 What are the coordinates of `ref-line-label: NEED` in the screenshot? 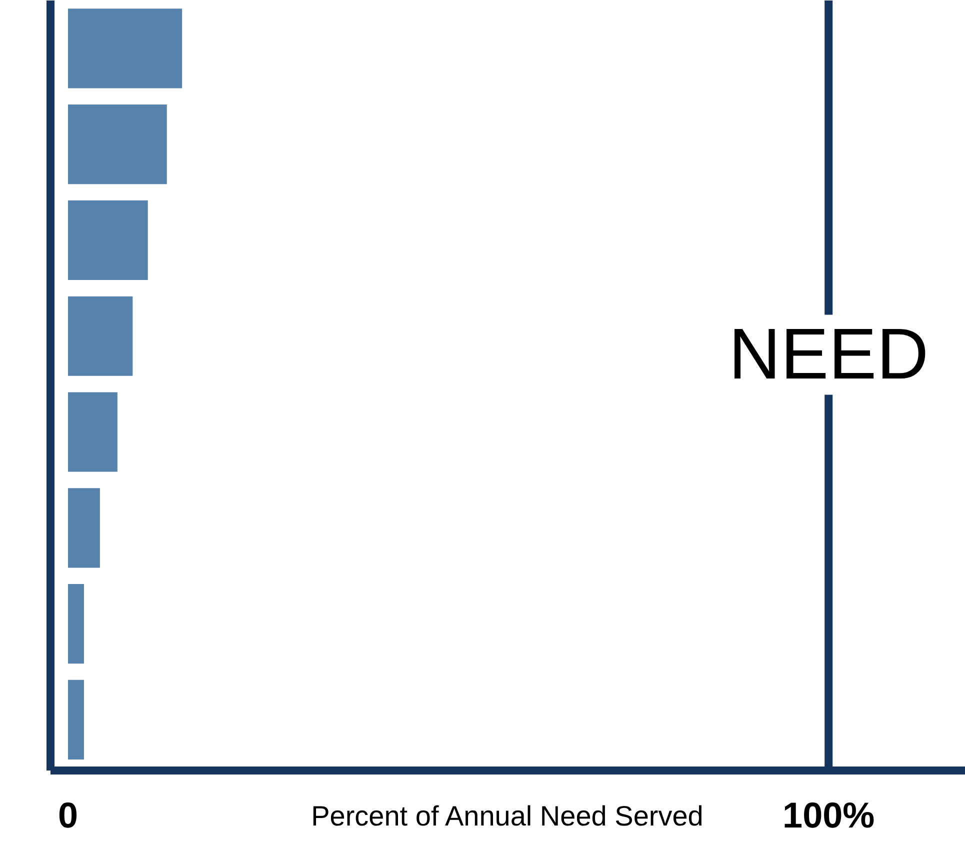 It's located at (828, 354).